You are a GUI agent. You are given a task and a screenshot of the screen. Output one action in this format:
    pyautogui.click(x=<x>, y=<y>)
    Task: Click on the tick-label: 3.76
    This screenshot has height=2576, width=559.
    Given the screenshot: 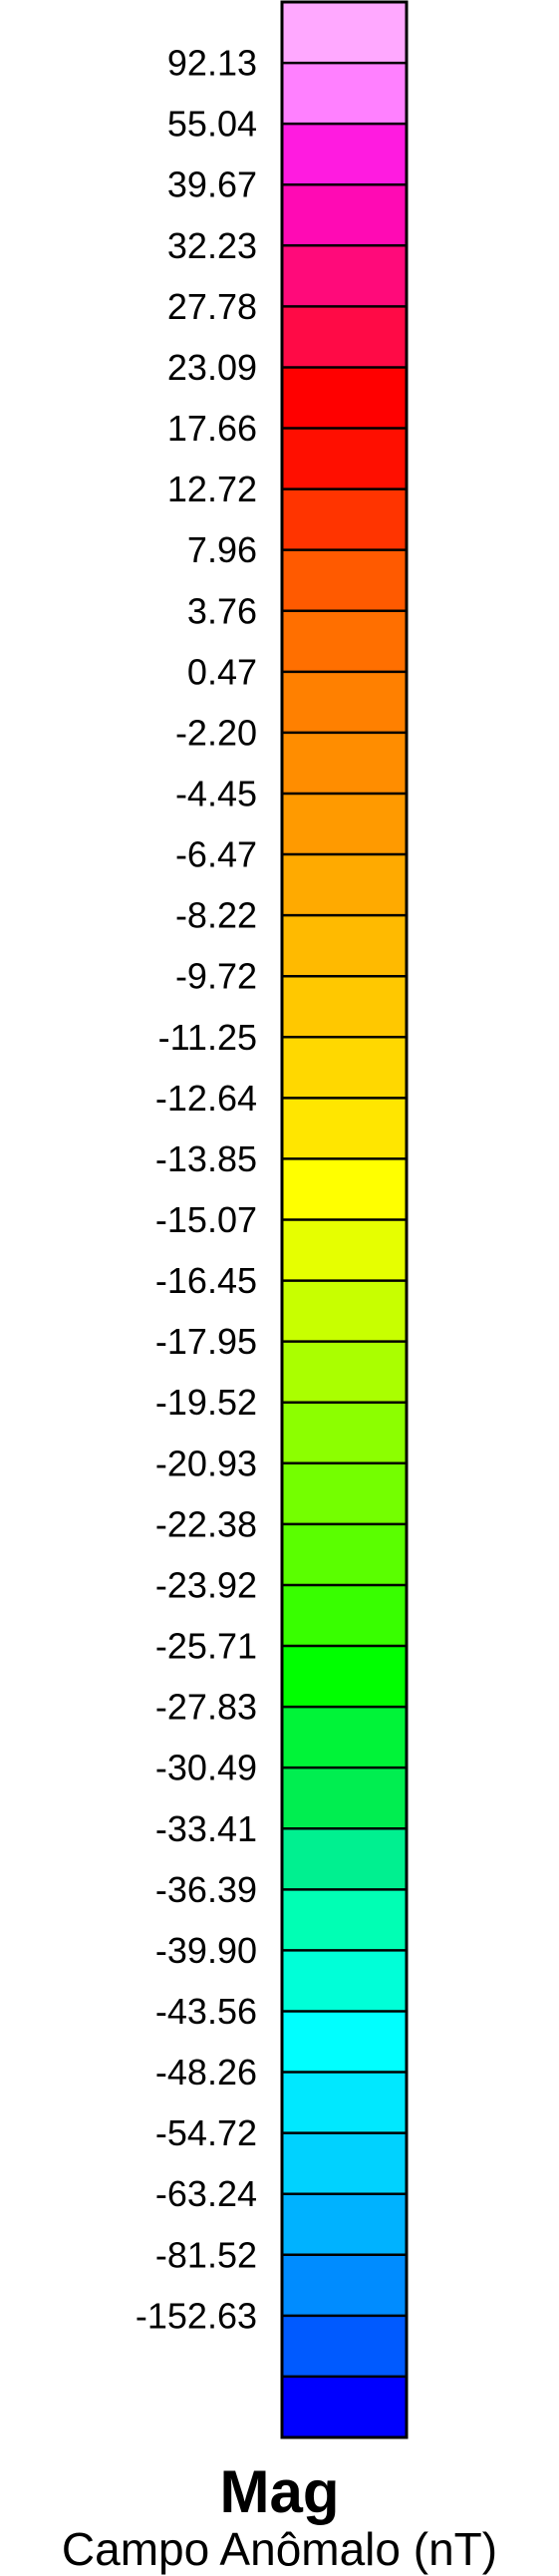 What is the action you would take?
    pyautogui.click(x=222, y=610)
    